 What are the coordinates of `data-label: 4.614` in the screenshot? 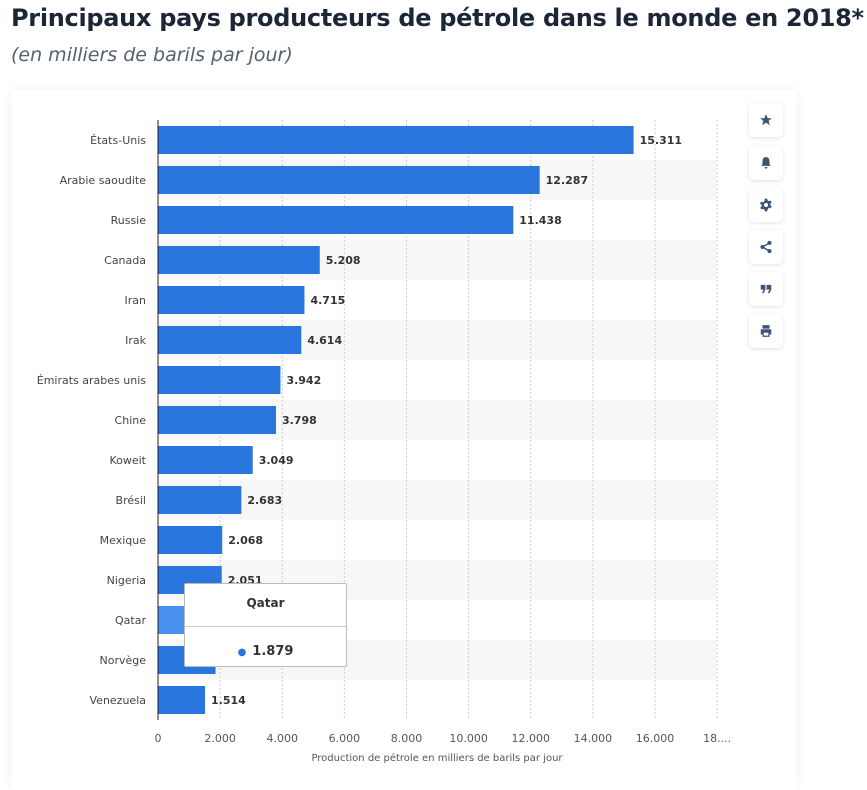 It's located at (324, 340).